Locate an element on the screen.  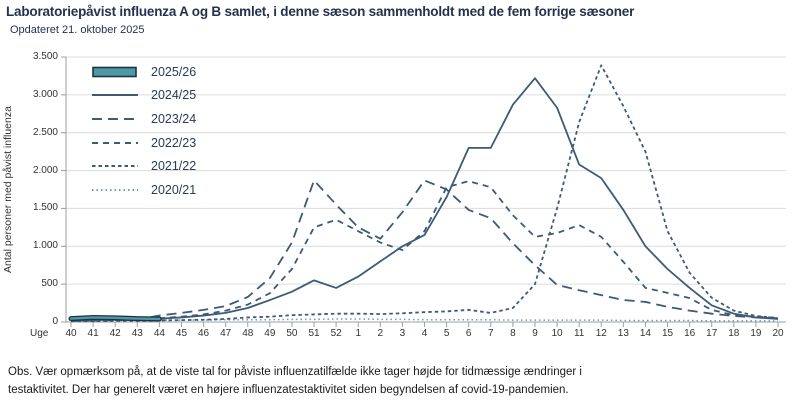
legend-label: 2022/23 is located at coordinates (174, 142).